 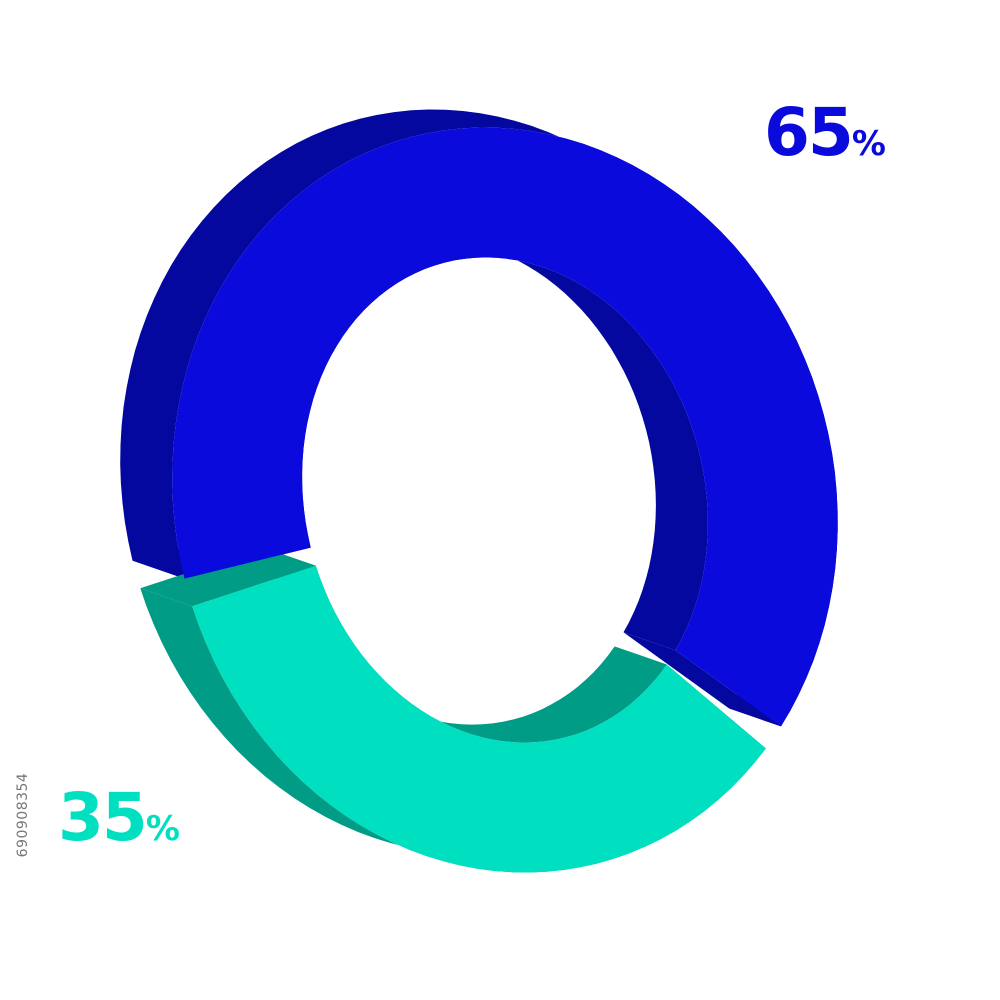 I want to click on stock-image-id-text: 690908354, so click(x=23, y=815).